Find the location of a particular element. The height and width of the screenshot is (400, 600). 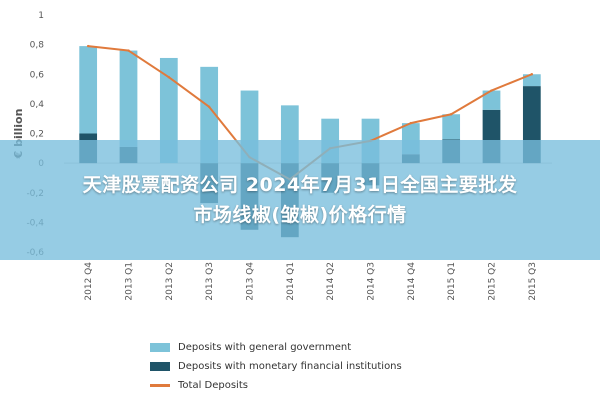

legend-label-general-government: Deposits with general government is located at coordinates (265, 347).